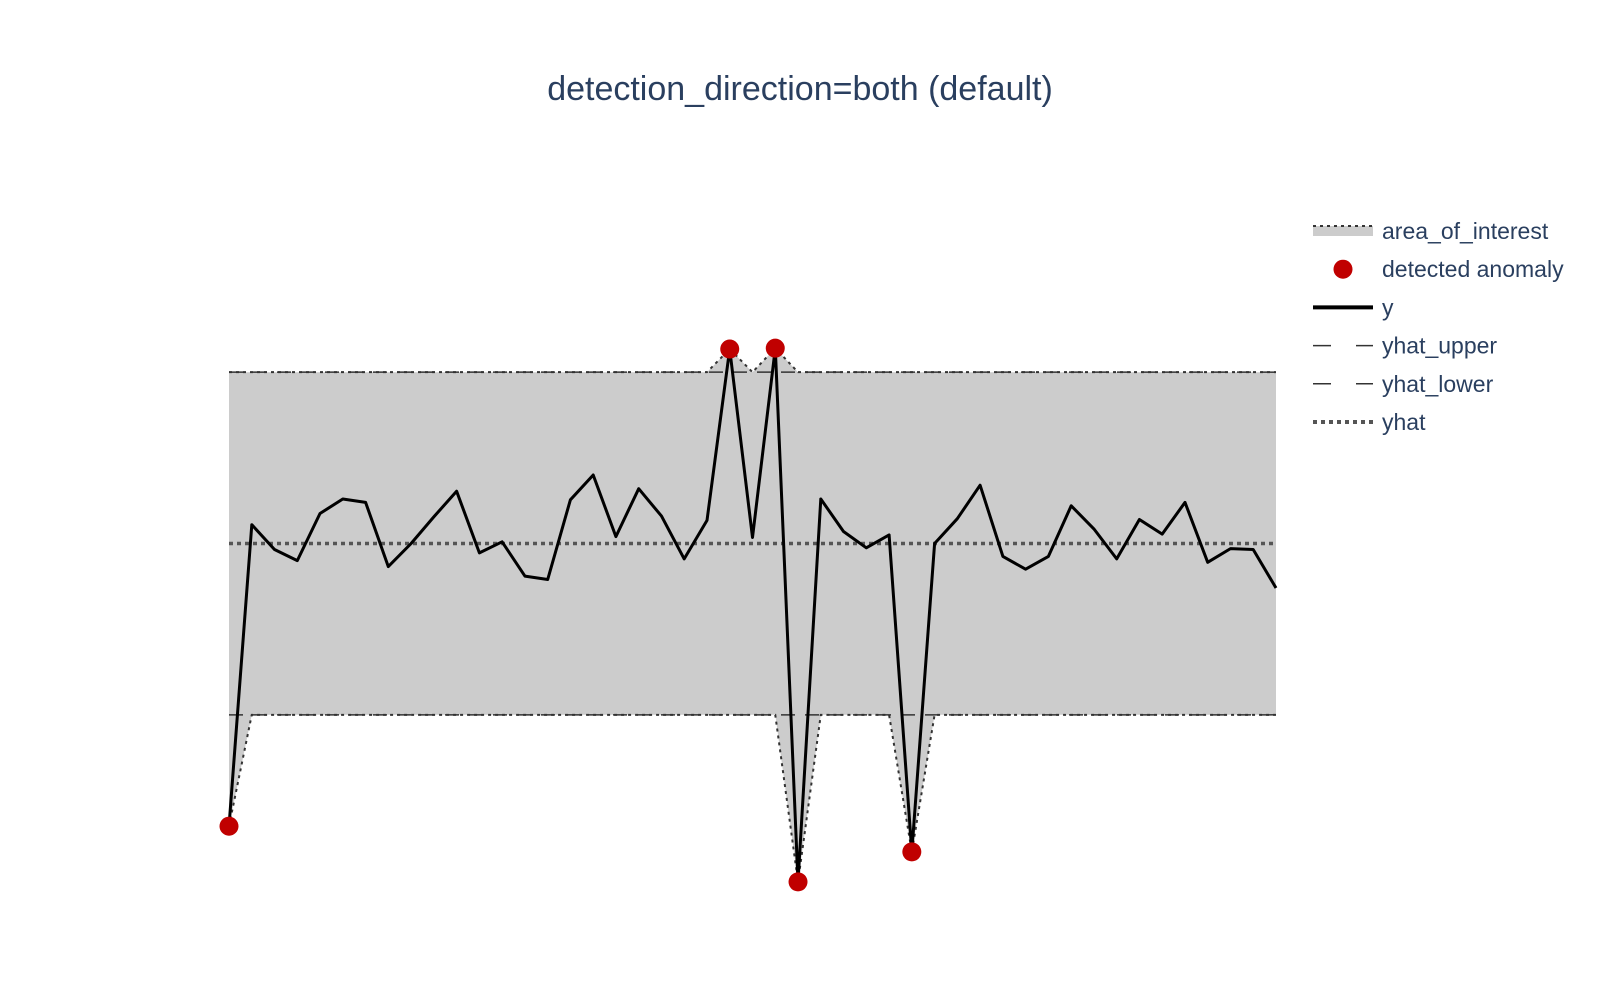 The width and height of the screenshot is (1600, 1000). Describe the element at coordinates (1369, 422) in the screenshot. I see `legend-item: yhat` at that location.